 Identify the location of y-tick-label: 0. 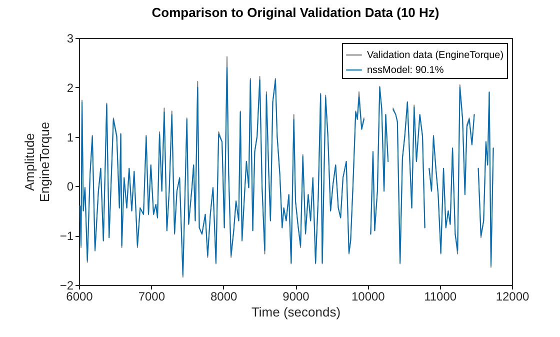
(70, 187).